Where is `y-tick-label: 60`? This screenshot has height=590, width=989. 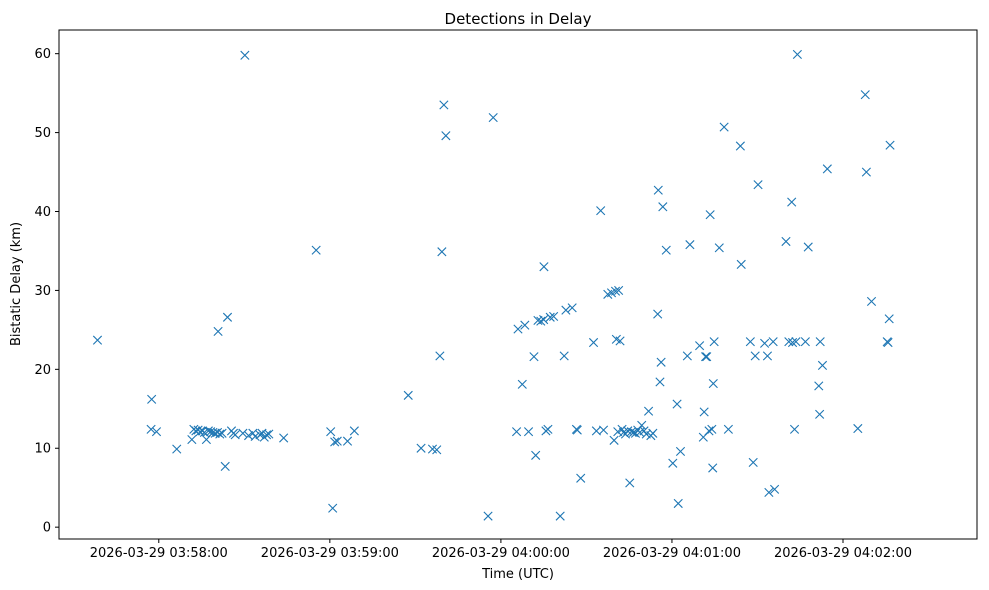 y-tick-label: 60 is located at coordinates (42, 54).